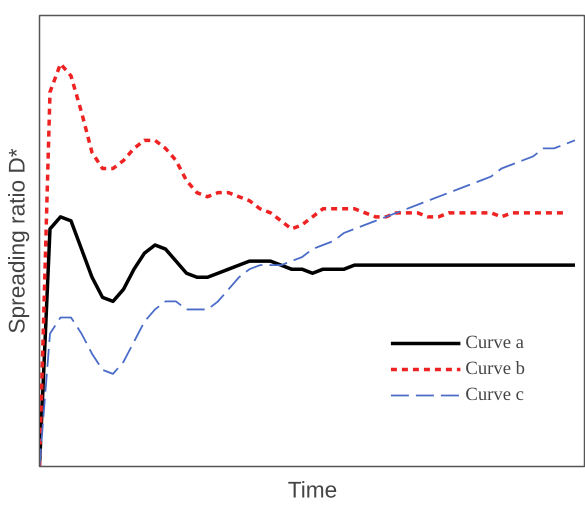 The width and height of the screenshot is (585, 505). What do you see at coordinates (17, 241) in the screenshot?
I see `y-axis-title: Spreading ratio D*` at bounding box center [17, 241].